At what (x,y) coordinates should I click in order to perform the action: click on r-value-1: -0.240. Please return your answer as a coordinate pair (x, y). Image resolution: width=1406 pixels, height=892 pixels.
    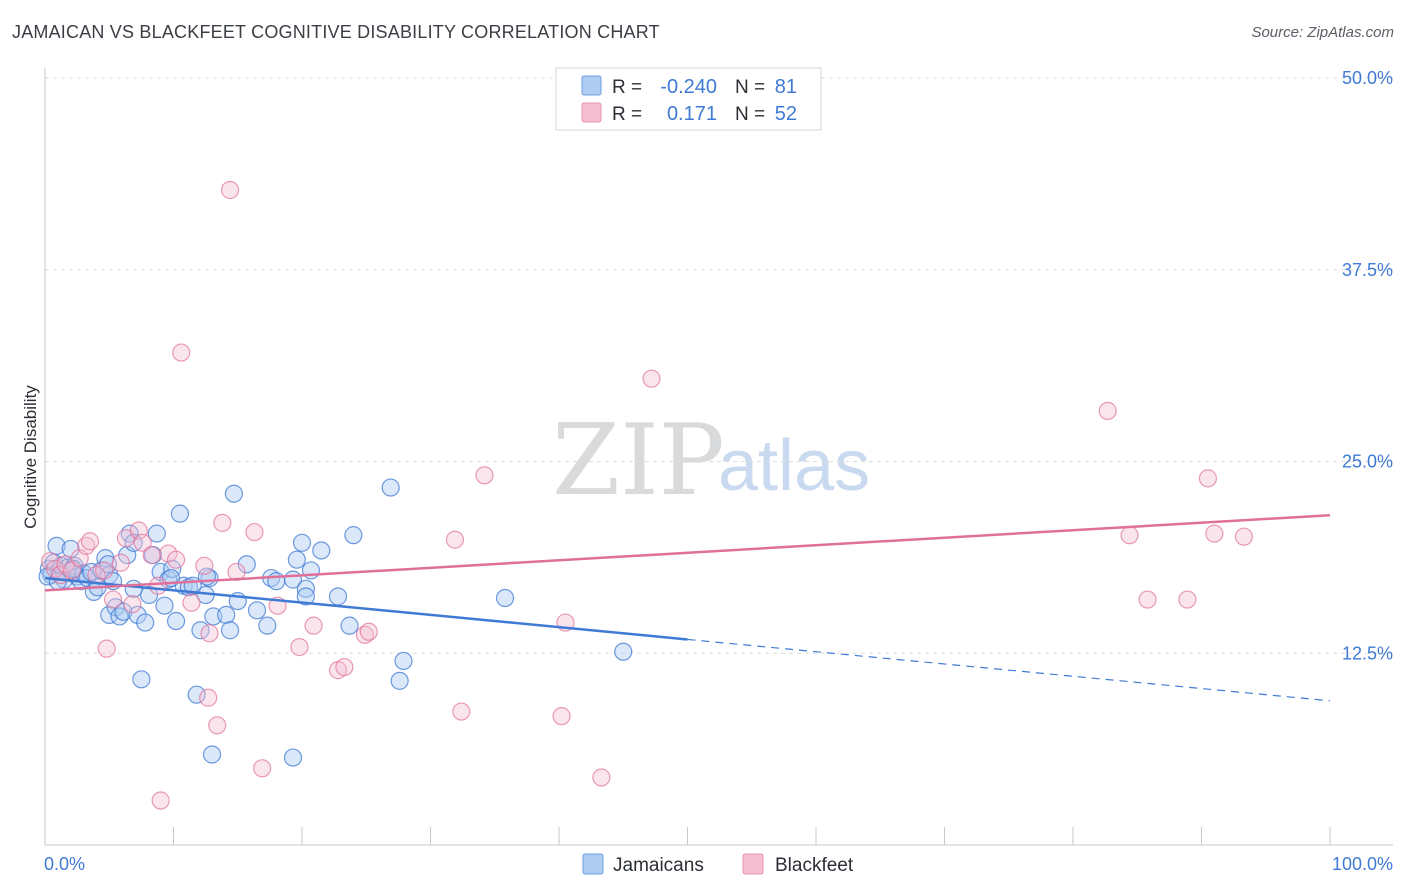
    Looking at the image, I should click on (688, 87).